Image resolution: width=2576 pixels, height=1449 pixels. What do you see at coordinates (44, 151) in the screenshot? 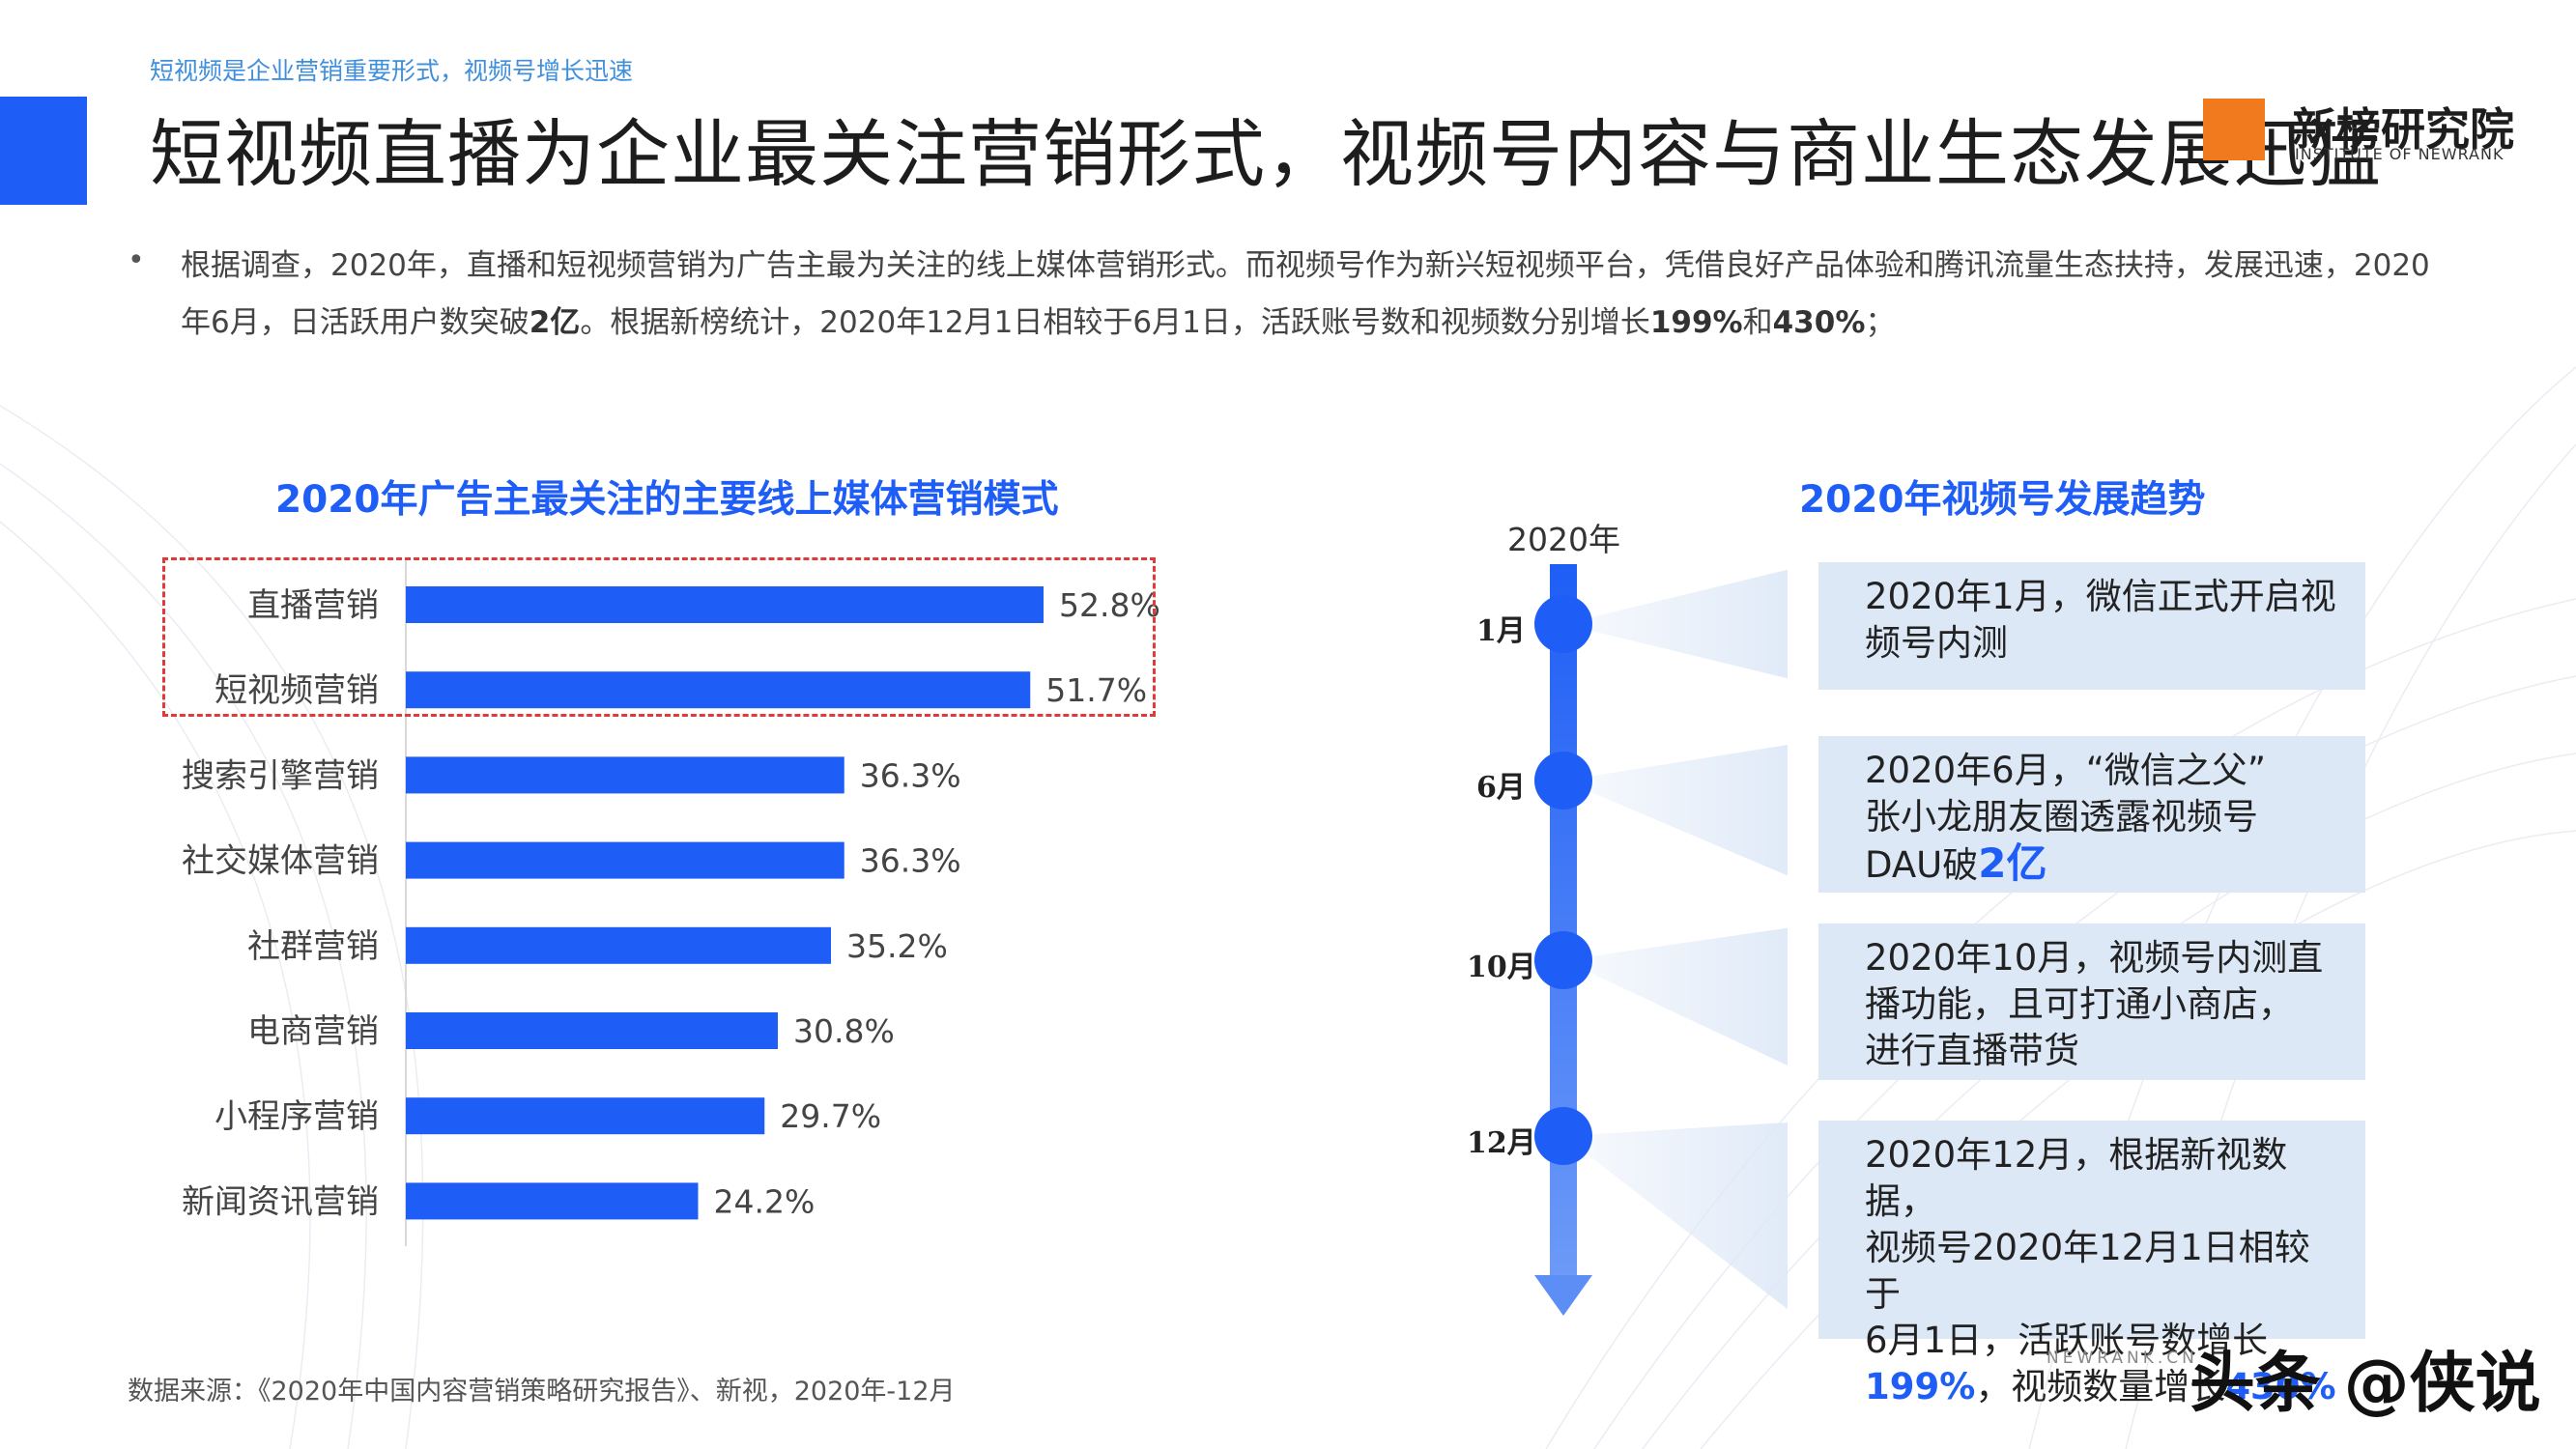
I see `title-accent-bar` at bounding box center [44, 151].